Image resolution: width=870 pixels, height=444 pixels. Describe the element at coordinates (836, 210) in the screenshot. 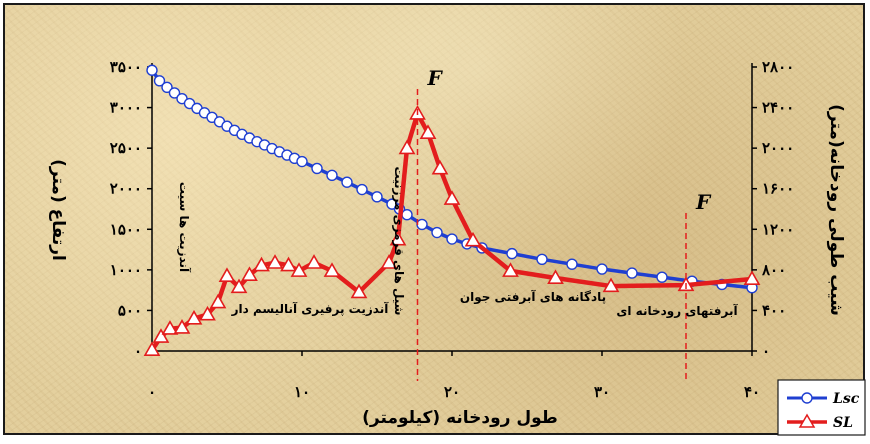

I see `y2-axis-title: شیب طولی رودخانه(متر)` at that location.